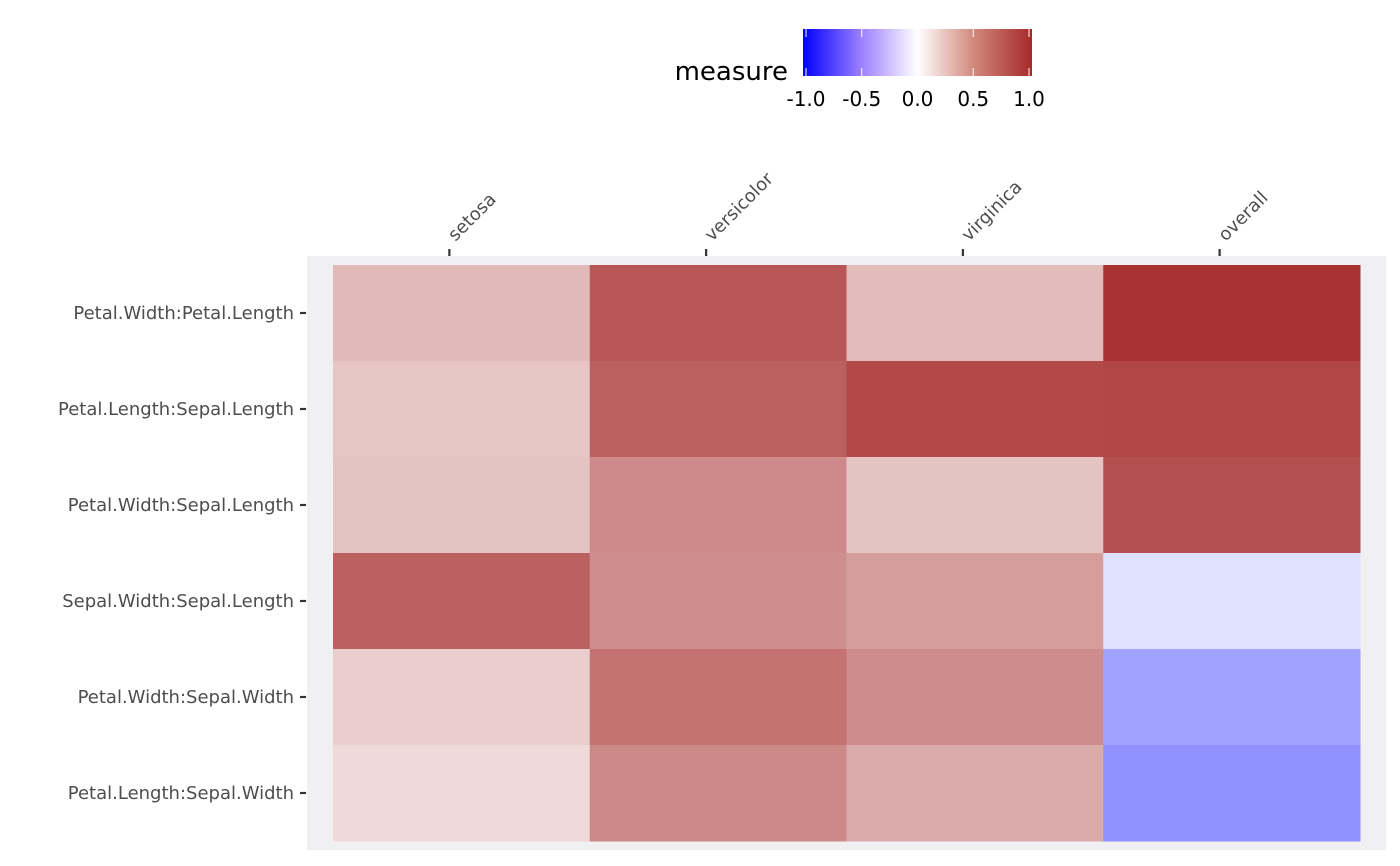  What do you see at coordinates (176, 409) in the screenshot?
I see `y-tick-label: Petal.Length:Sepal.Length` at bounding box center [176, 409].